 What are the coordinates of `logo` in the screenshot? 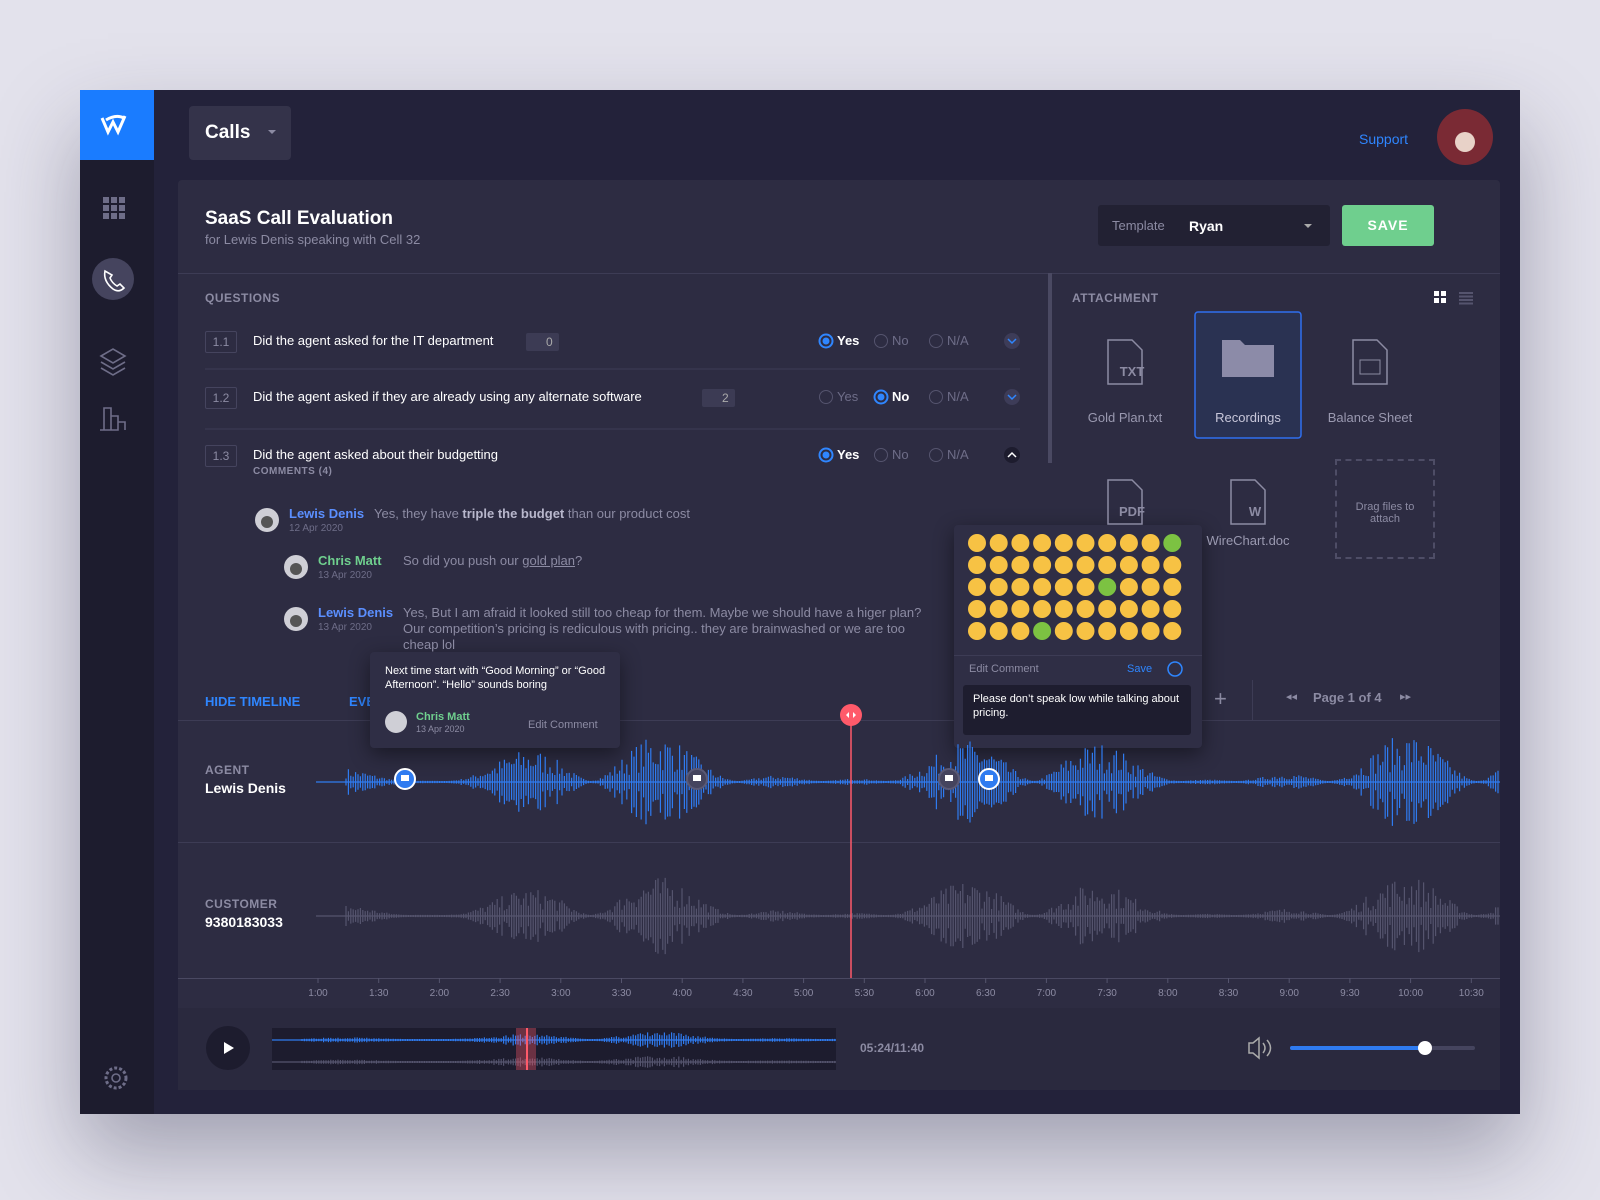 It's located at (117, 125).